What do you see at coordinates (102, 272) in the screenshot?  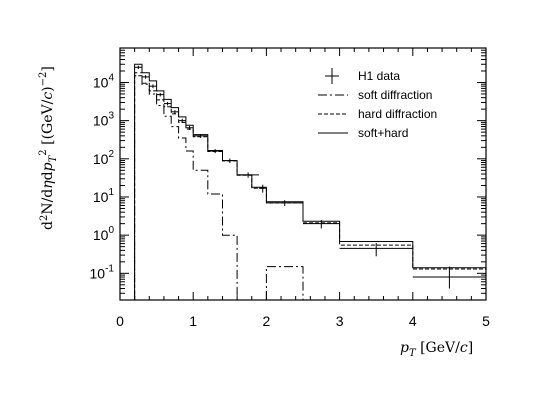 I see `y-tick-label: 10⁻¹` at bounding box center [102, 272].